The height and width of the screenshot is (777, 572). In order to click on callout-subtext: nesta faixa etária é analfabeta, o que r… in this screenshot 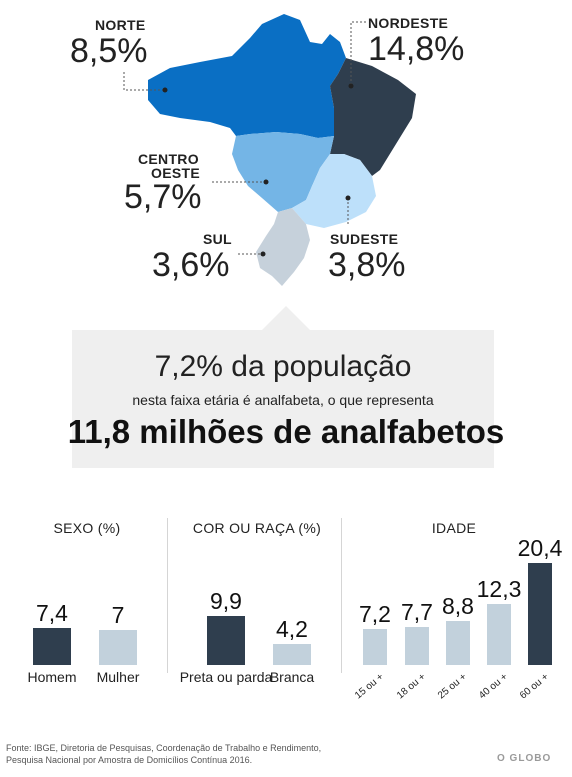, I will do `click(283, 400)`.